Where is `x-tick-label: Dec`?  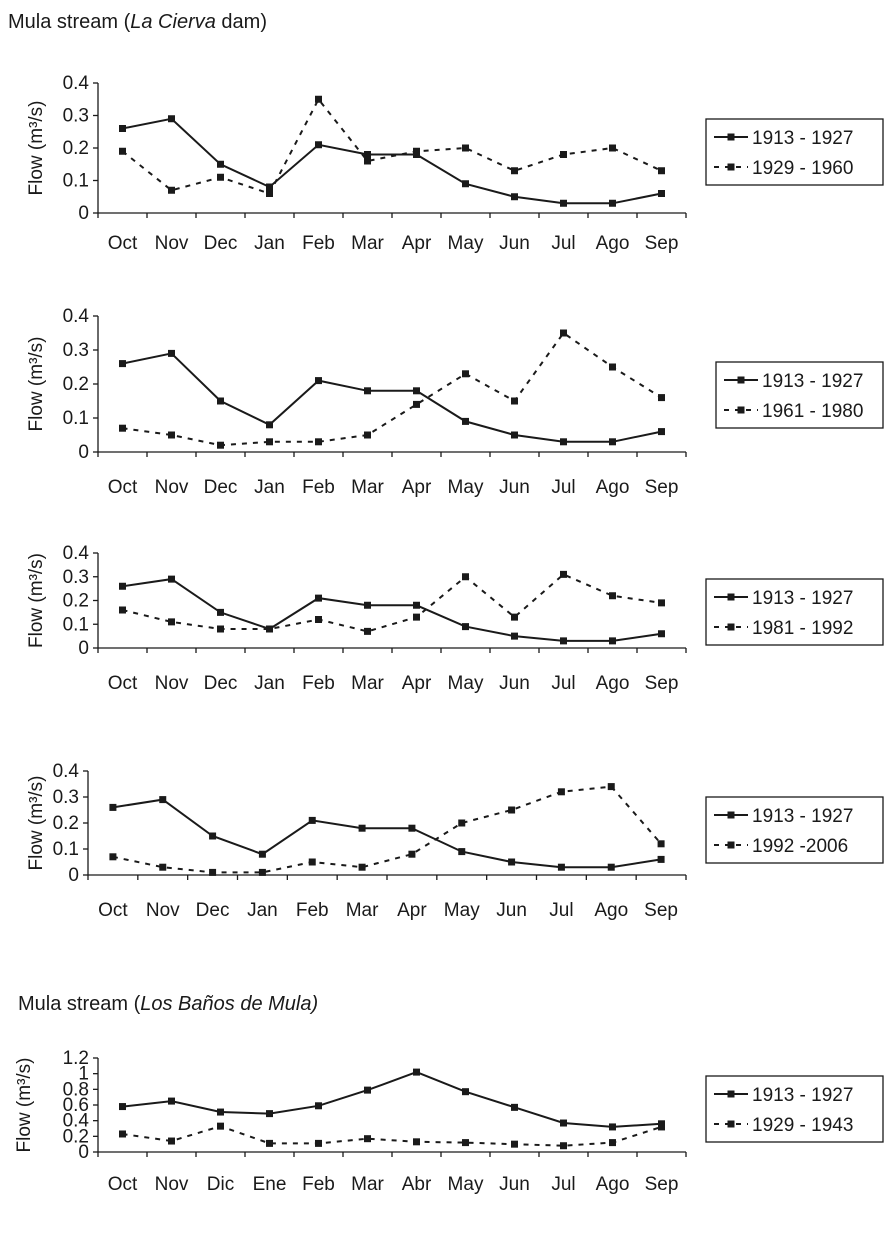
x-tick-label: Dec is located at coordinates (221, 243).